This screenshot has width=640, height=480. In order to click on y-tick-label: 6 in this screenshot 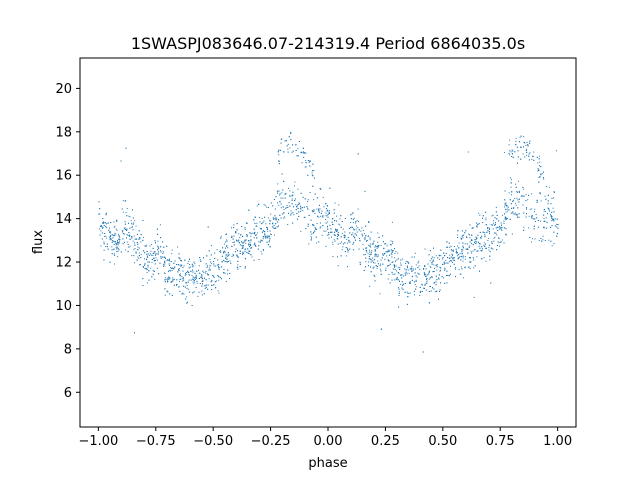, I will do `click(68, 393)`.